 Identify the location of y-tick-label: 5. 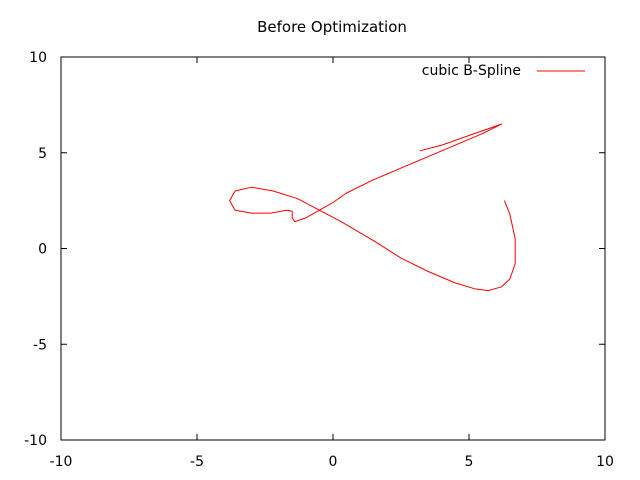
(42, 154).